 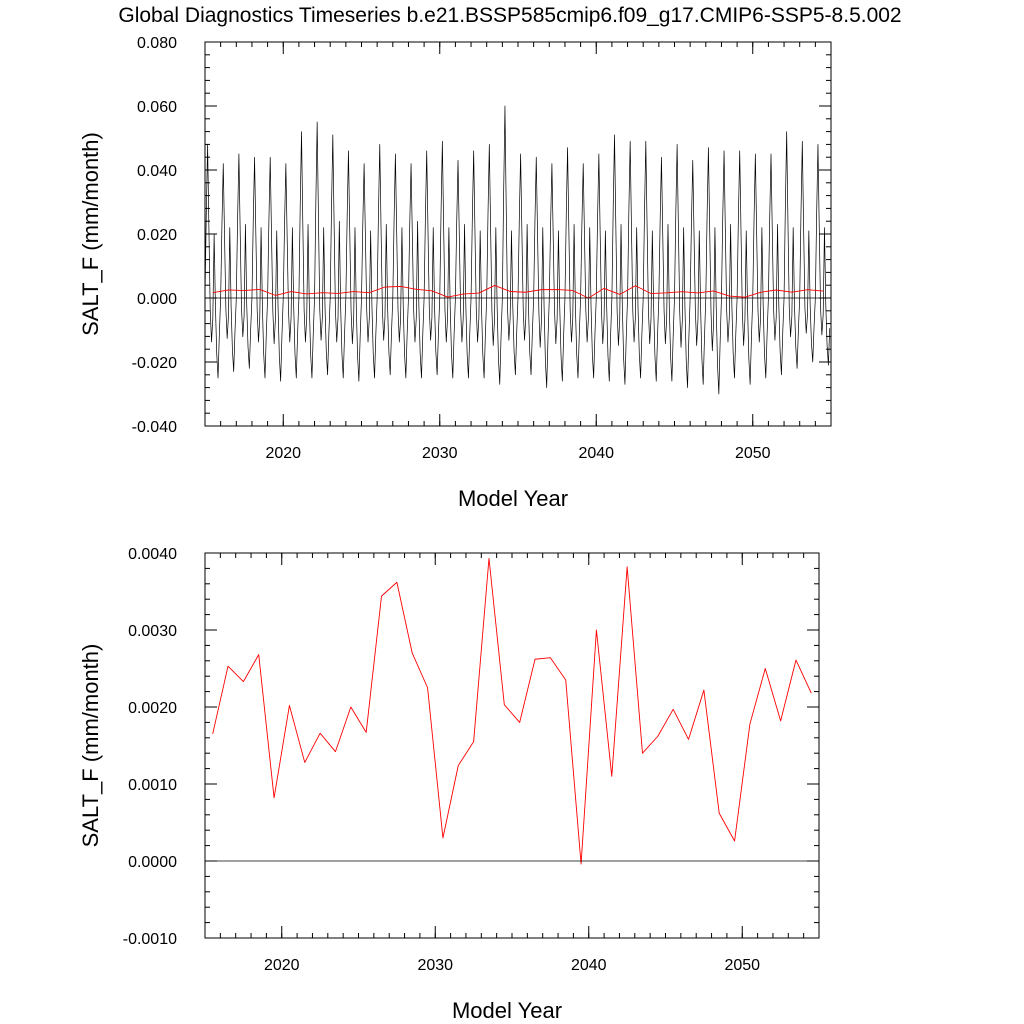 What do you see at coordinates (152, 708) in the screenshot?
I see `y-tick-label: 0.0020` at bounding box center [152, 708].